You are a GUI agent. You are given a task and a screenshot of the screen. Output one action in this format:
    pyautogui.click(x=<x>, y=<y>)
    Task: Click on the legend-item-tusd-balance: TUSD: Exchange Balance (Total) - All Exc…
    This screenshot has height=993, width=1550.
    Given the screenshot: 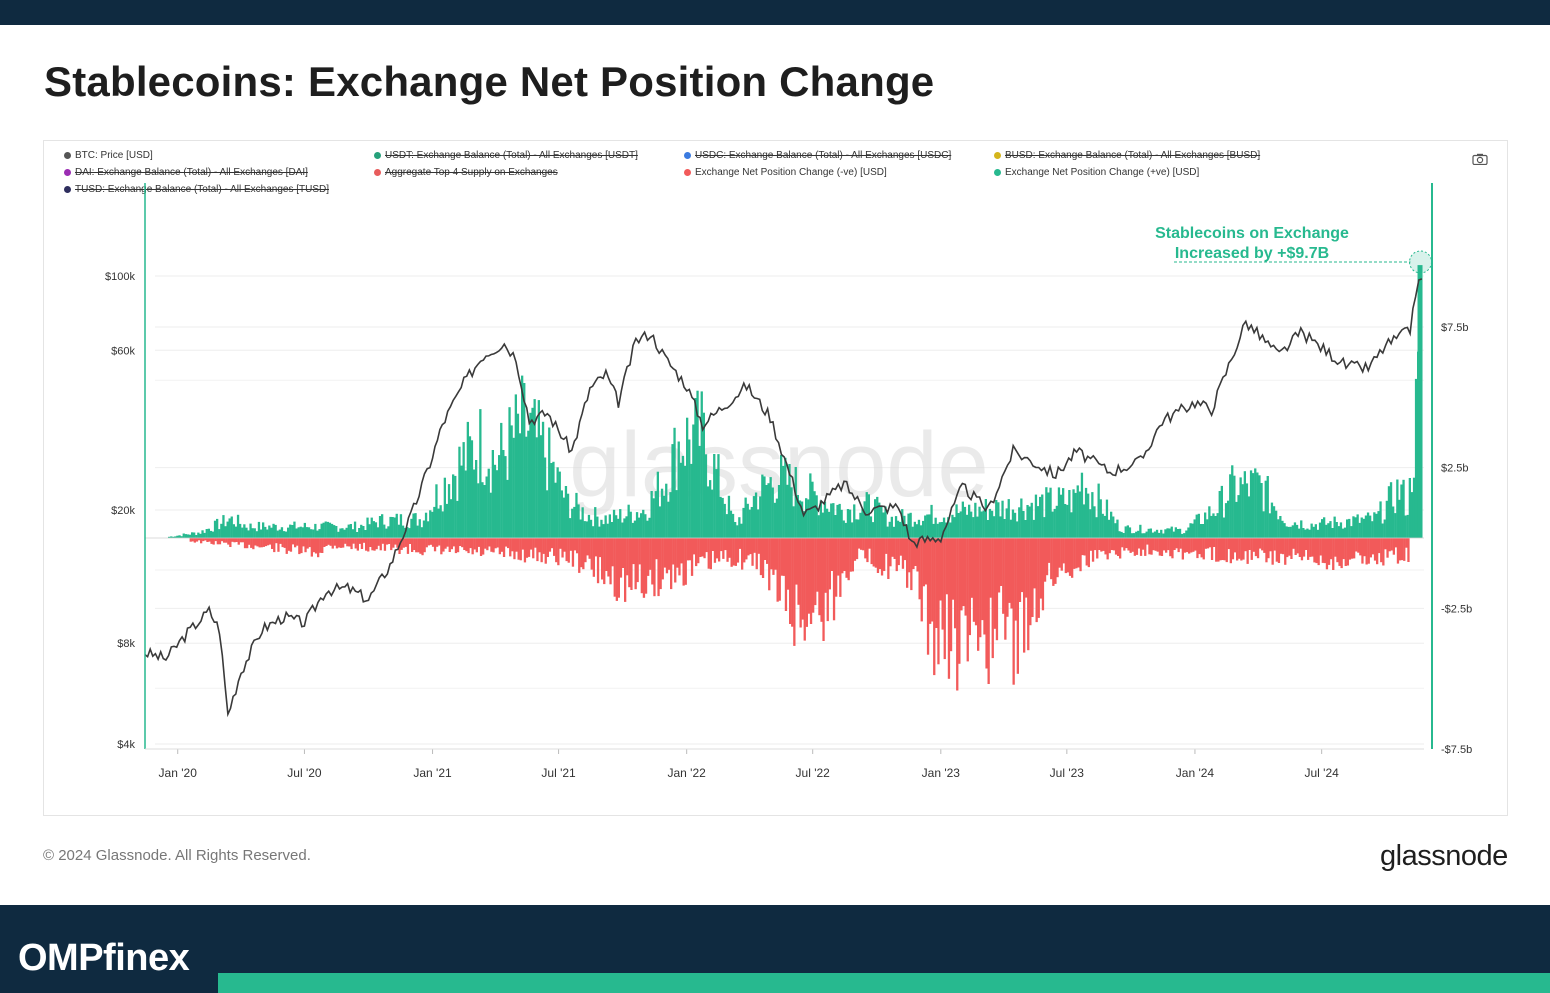 What is the action you would take?
    pyautogui.click(x=196, y=189)
    